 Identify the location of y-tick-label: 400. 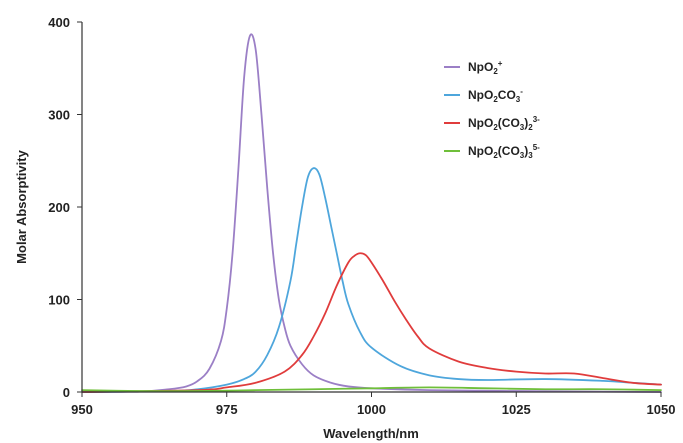
(59, 22).